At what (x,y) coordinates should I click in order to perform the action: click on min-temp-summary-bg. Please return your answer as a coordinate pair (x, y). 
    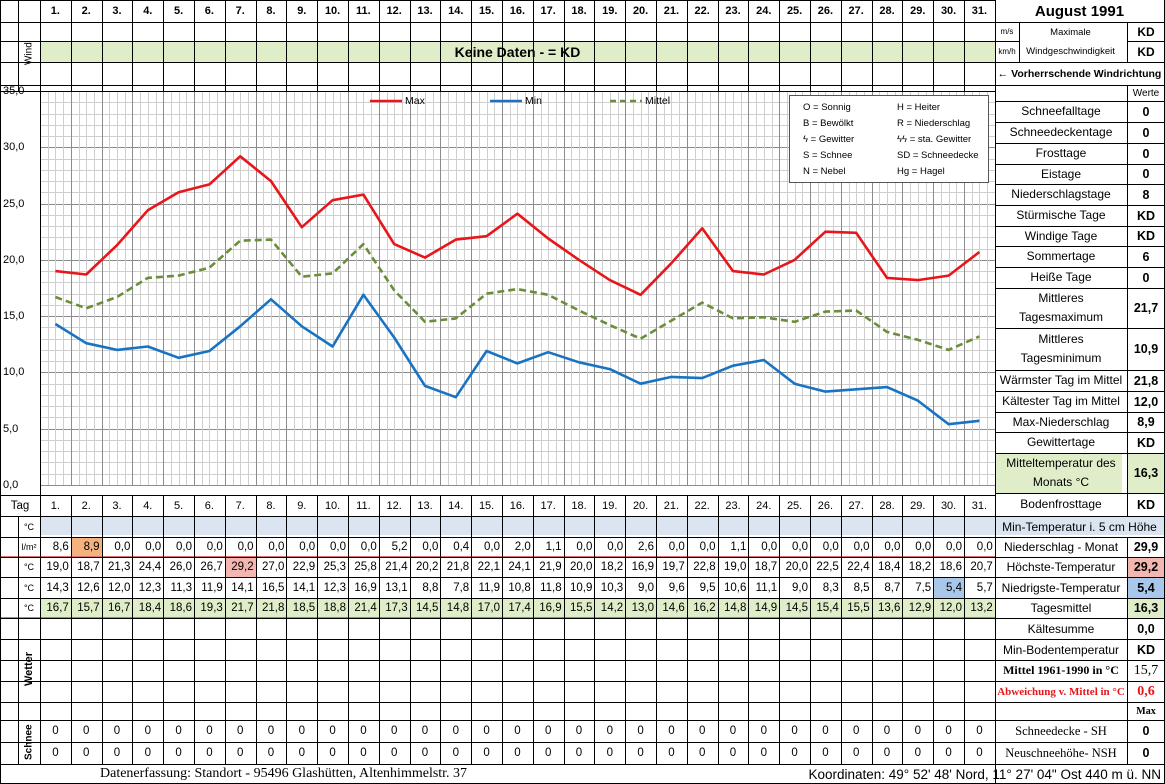
    Looking at the image, I should click on (1146, 587).